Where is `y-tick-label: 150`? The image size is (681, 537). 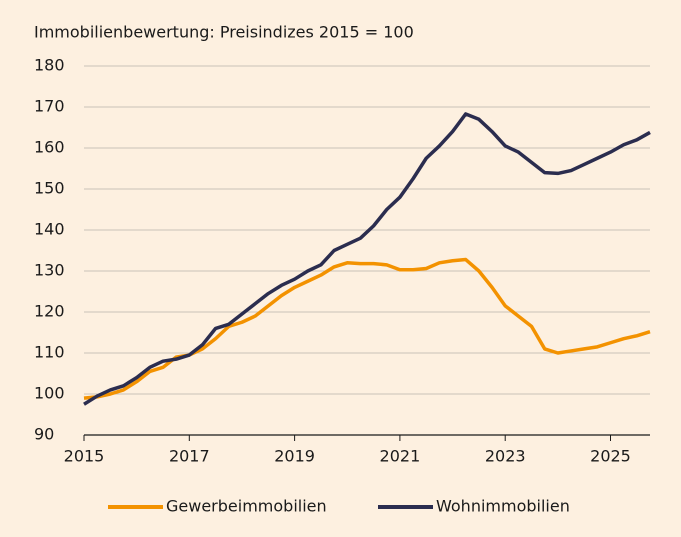 y-tick-label: 150 is located at coordinates (49, 188).